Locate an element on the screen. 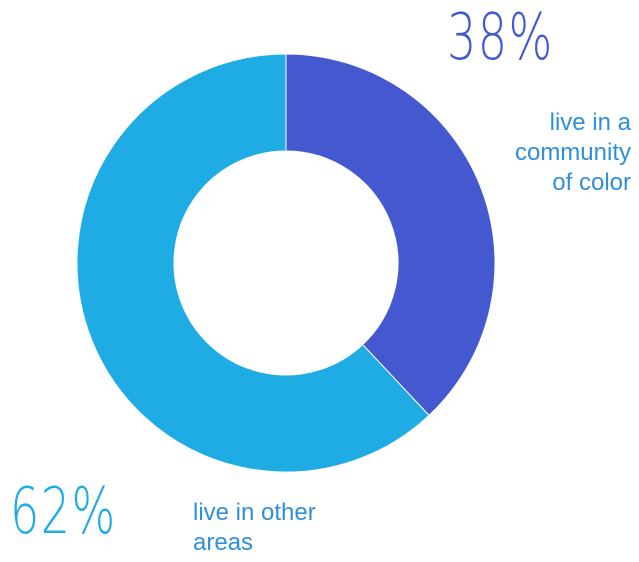  slice-label-other-areas: live in other areas is located at coordinates (254, 527).